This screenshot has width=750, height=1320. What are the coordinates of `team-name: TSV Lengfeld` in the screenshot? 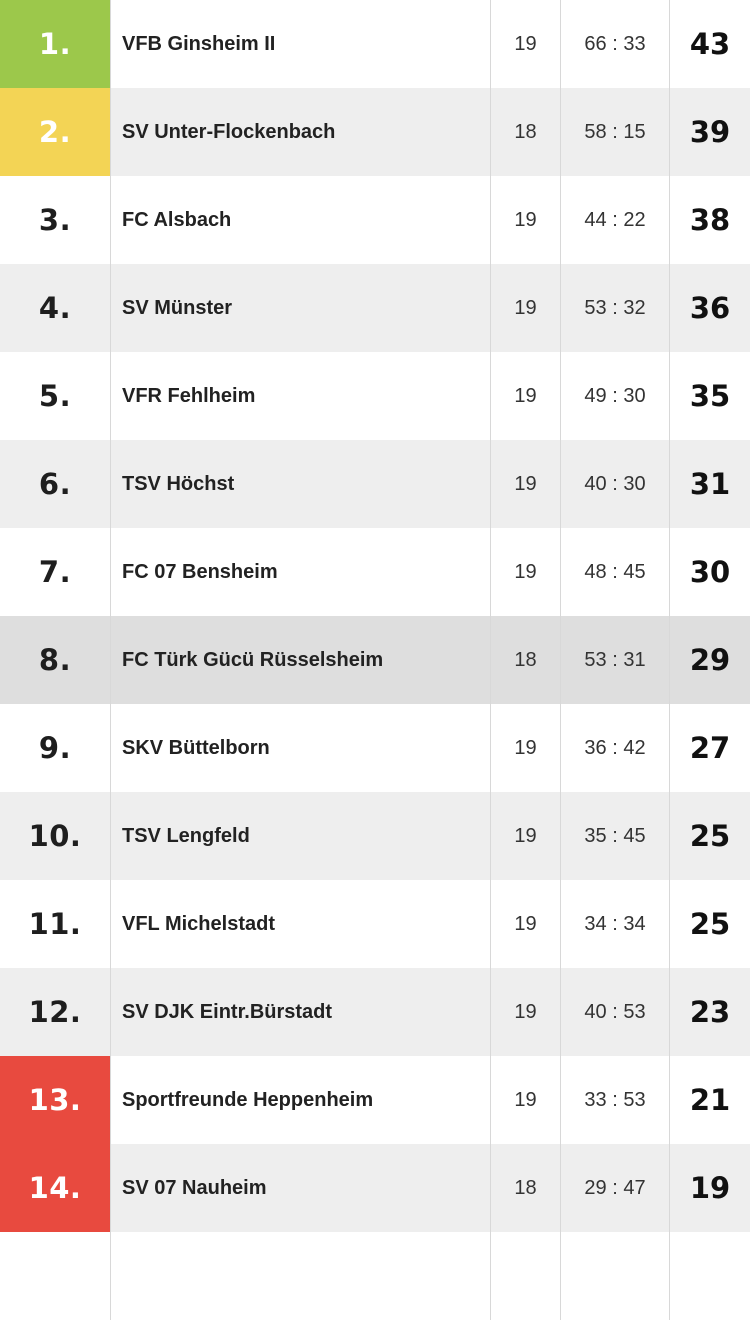 It's located at (300, 836).